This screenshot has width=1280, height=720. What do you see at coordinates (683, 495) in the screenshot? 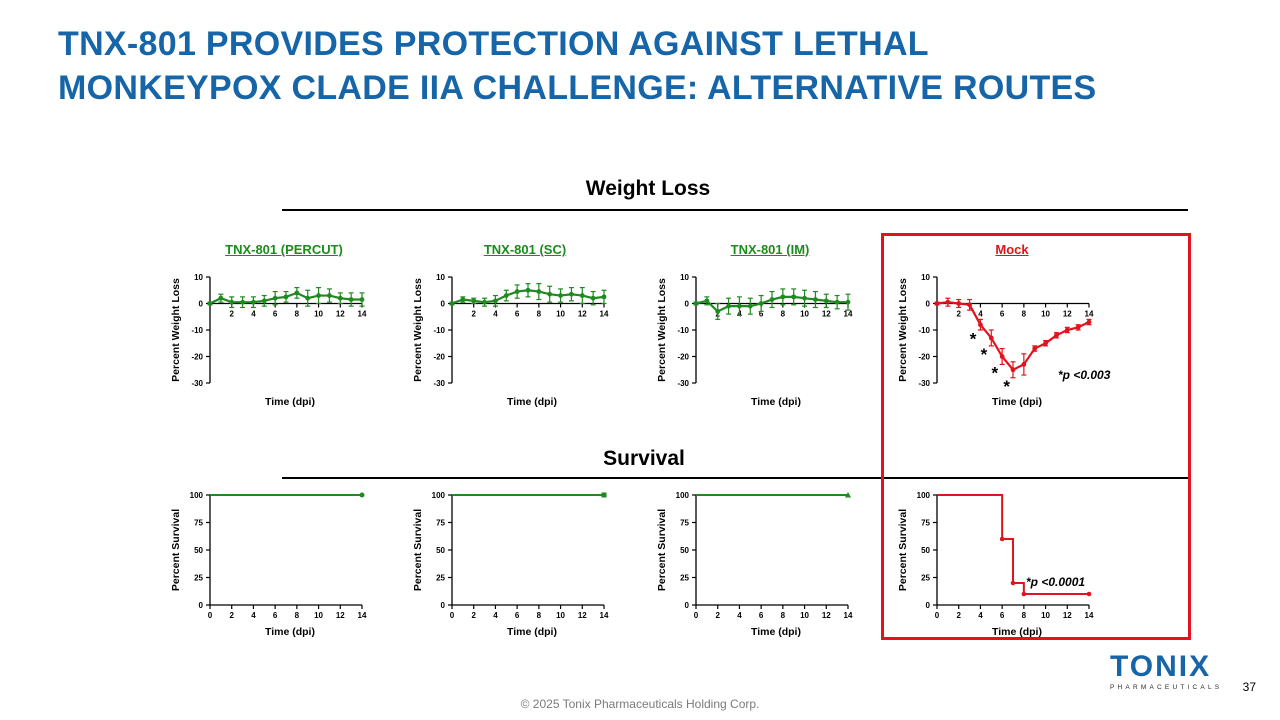
I see `y-tick-label: 100` at bounding box center [683, 495].